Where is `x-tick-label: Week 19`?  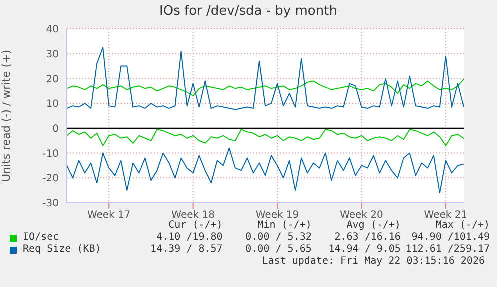 x-tick-label: Week 19 is located at coordinates (278, 216).